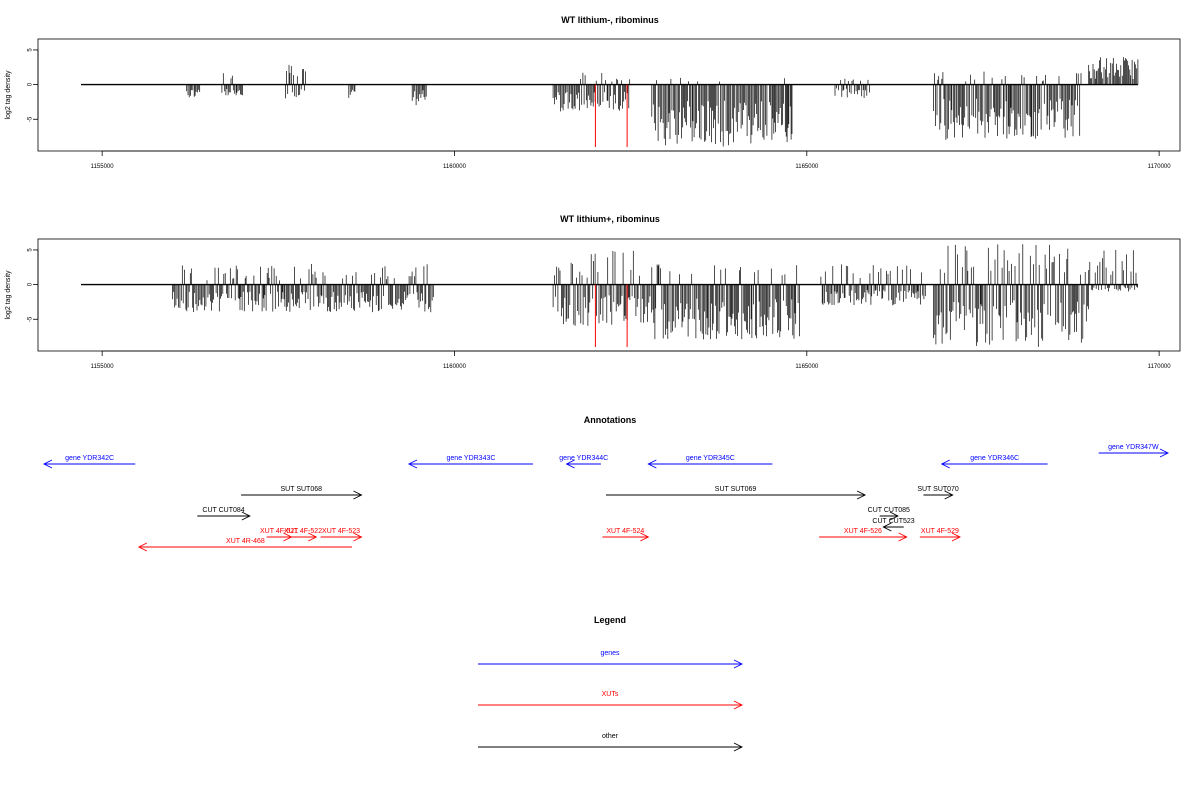 The width and height of the screenshot is (1200, 800). I want to click on panel-2-x-axis: 1155000 1160000 1165000 1170000, so click(631, 360).